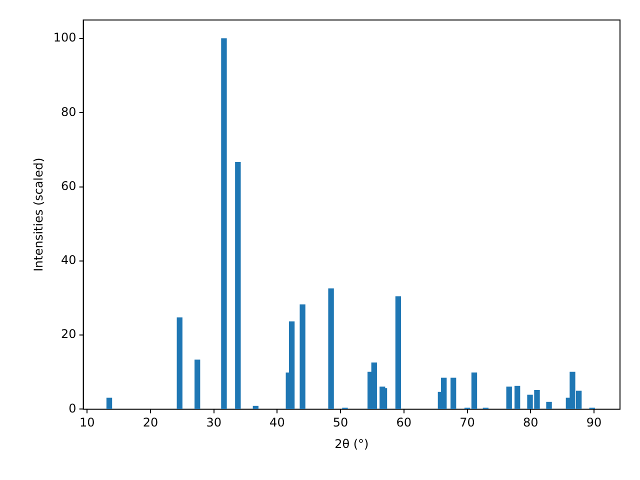  I want to click on x-tick-label: 30, so click(214, 423).